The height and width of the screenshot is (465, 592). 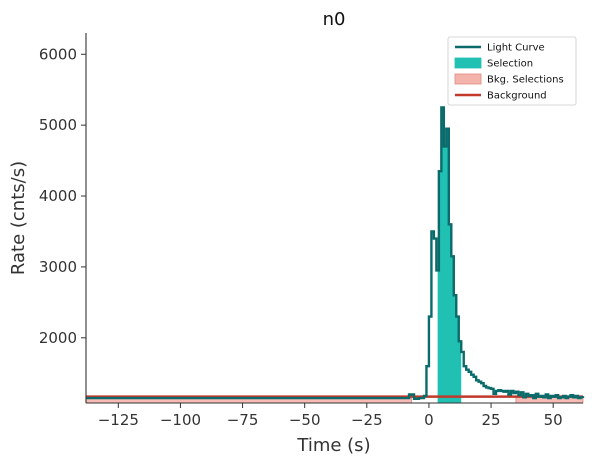 What do you see at coordinates (516, 48) in the screenshot?
I see `legend-label-0: Light Curve` at bounding box center [516, 48].